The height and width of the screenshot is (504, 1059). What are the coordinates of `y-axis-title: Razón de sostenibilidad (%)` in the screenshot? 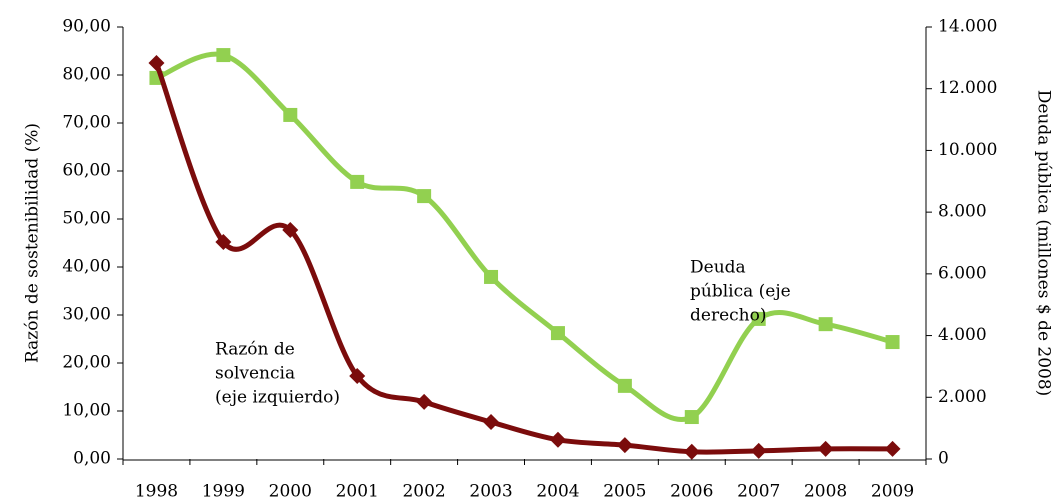 It's located at (33, 243).